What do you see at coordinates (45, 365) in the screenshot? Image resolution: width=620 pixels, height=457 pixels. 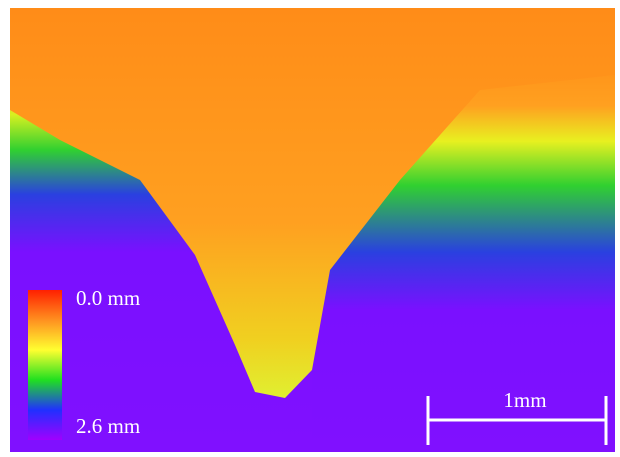 I see `colorbar` at bounding box center [45, 365].